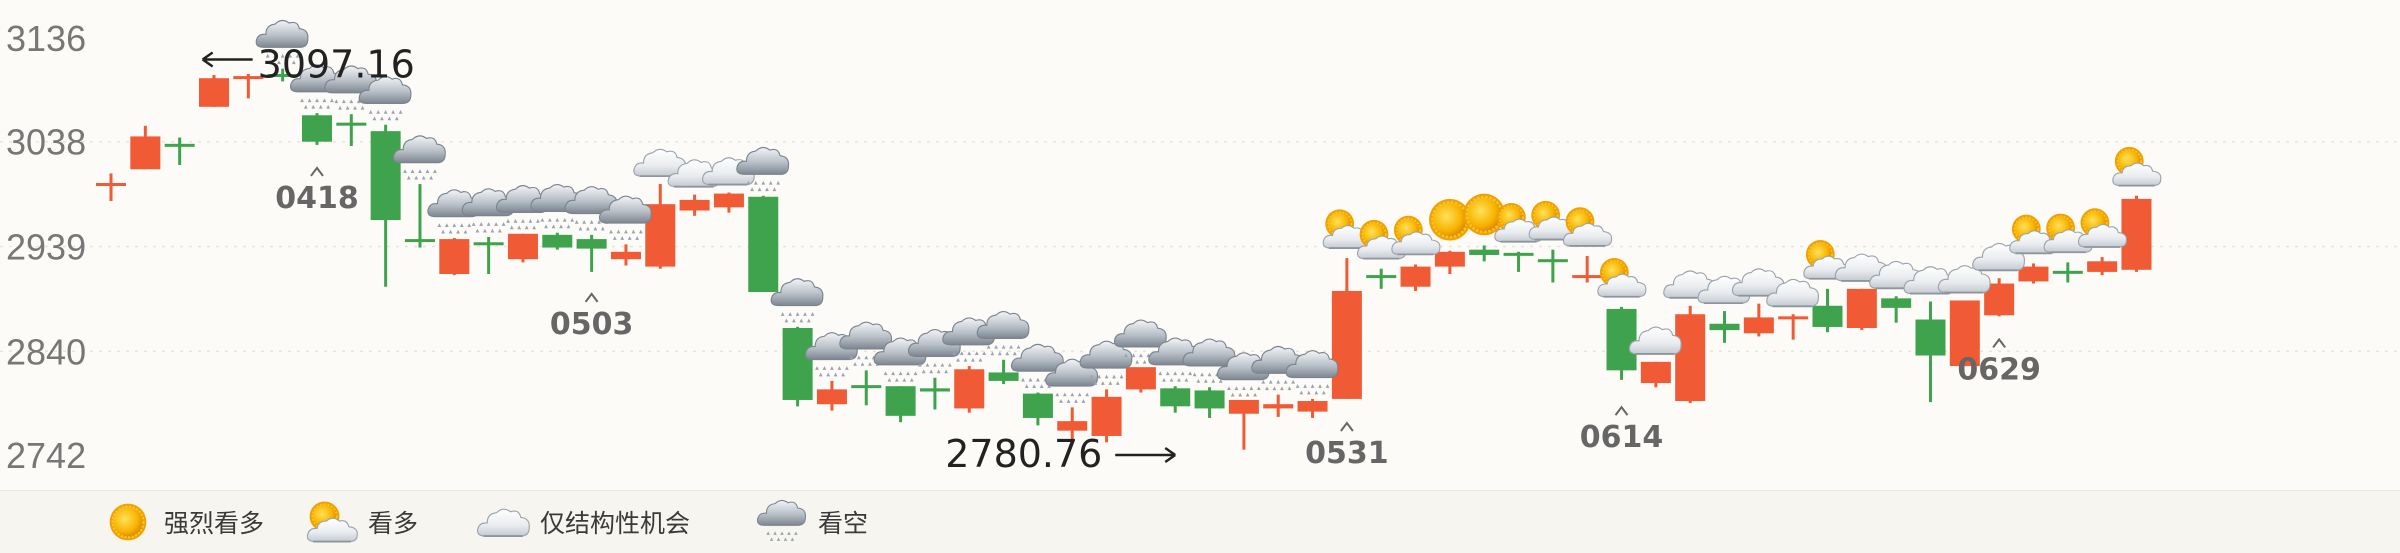 This screenshot has width=2400, height=553. I want to click on legend-label: 看多, so click(393, 523).